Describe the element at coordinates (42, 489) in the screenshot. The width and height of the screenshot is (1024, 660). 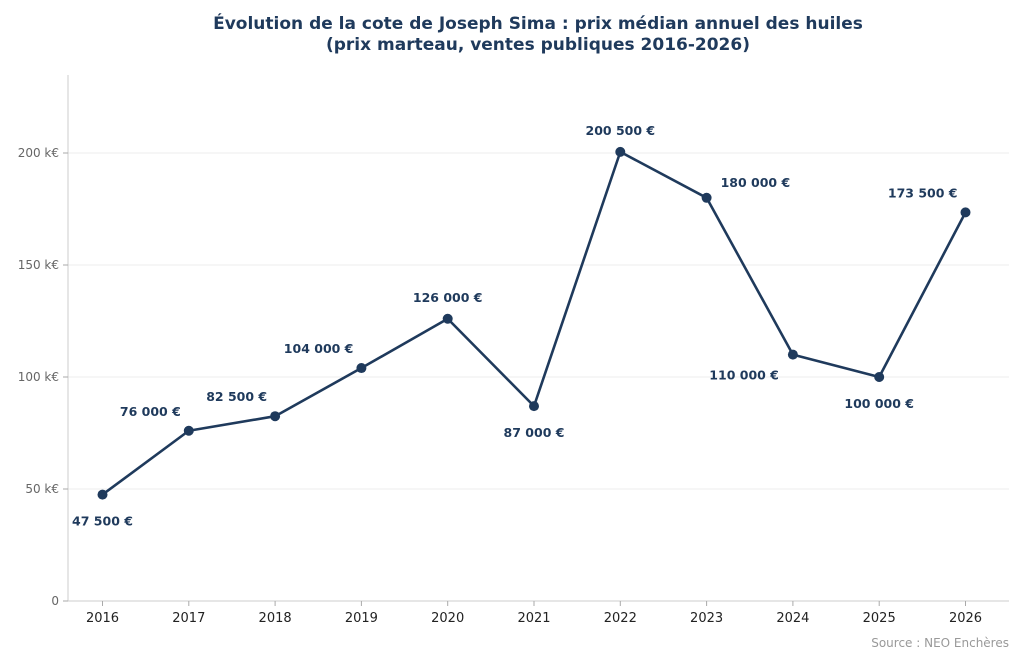
I see `y-tick-label: 50 k€` at that location.